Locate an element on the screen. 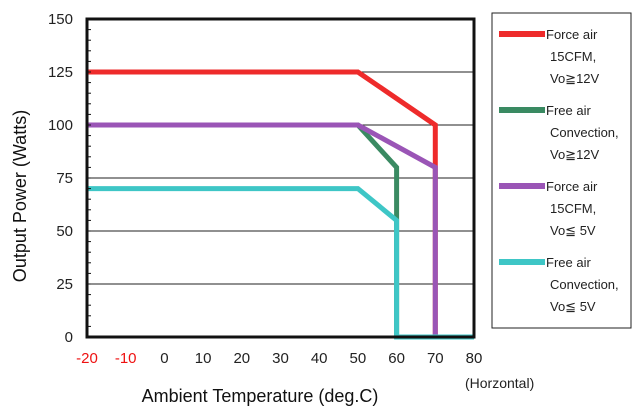  y-tick-label: 25 is located at coordinates (64, 284).